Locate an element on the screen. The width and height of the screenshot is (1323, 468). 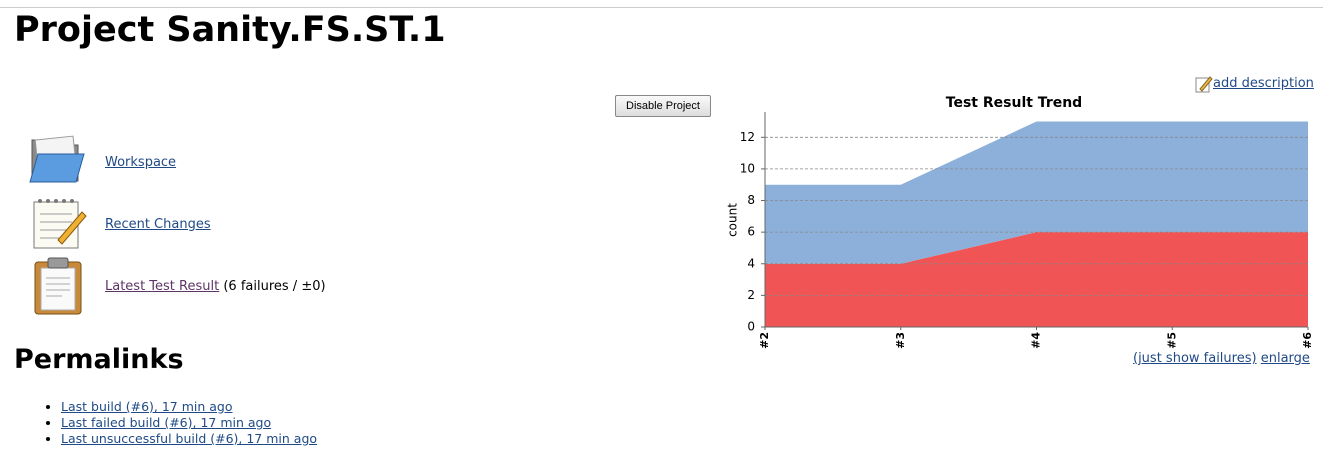
permalink-item: Last build (#6), 17 min ago is located at coordinates (189, 407).